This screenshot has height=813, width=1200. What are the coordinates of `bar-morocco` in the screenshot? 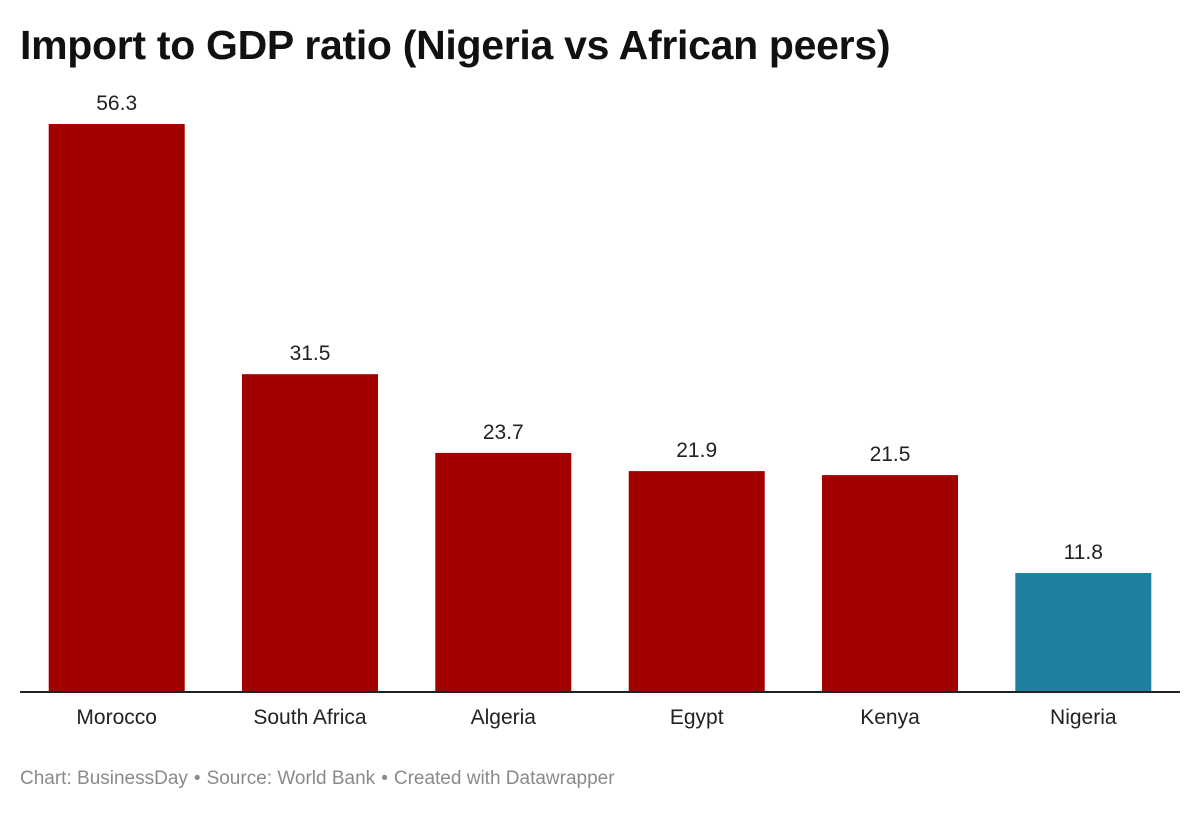 It's located at (116, 408).